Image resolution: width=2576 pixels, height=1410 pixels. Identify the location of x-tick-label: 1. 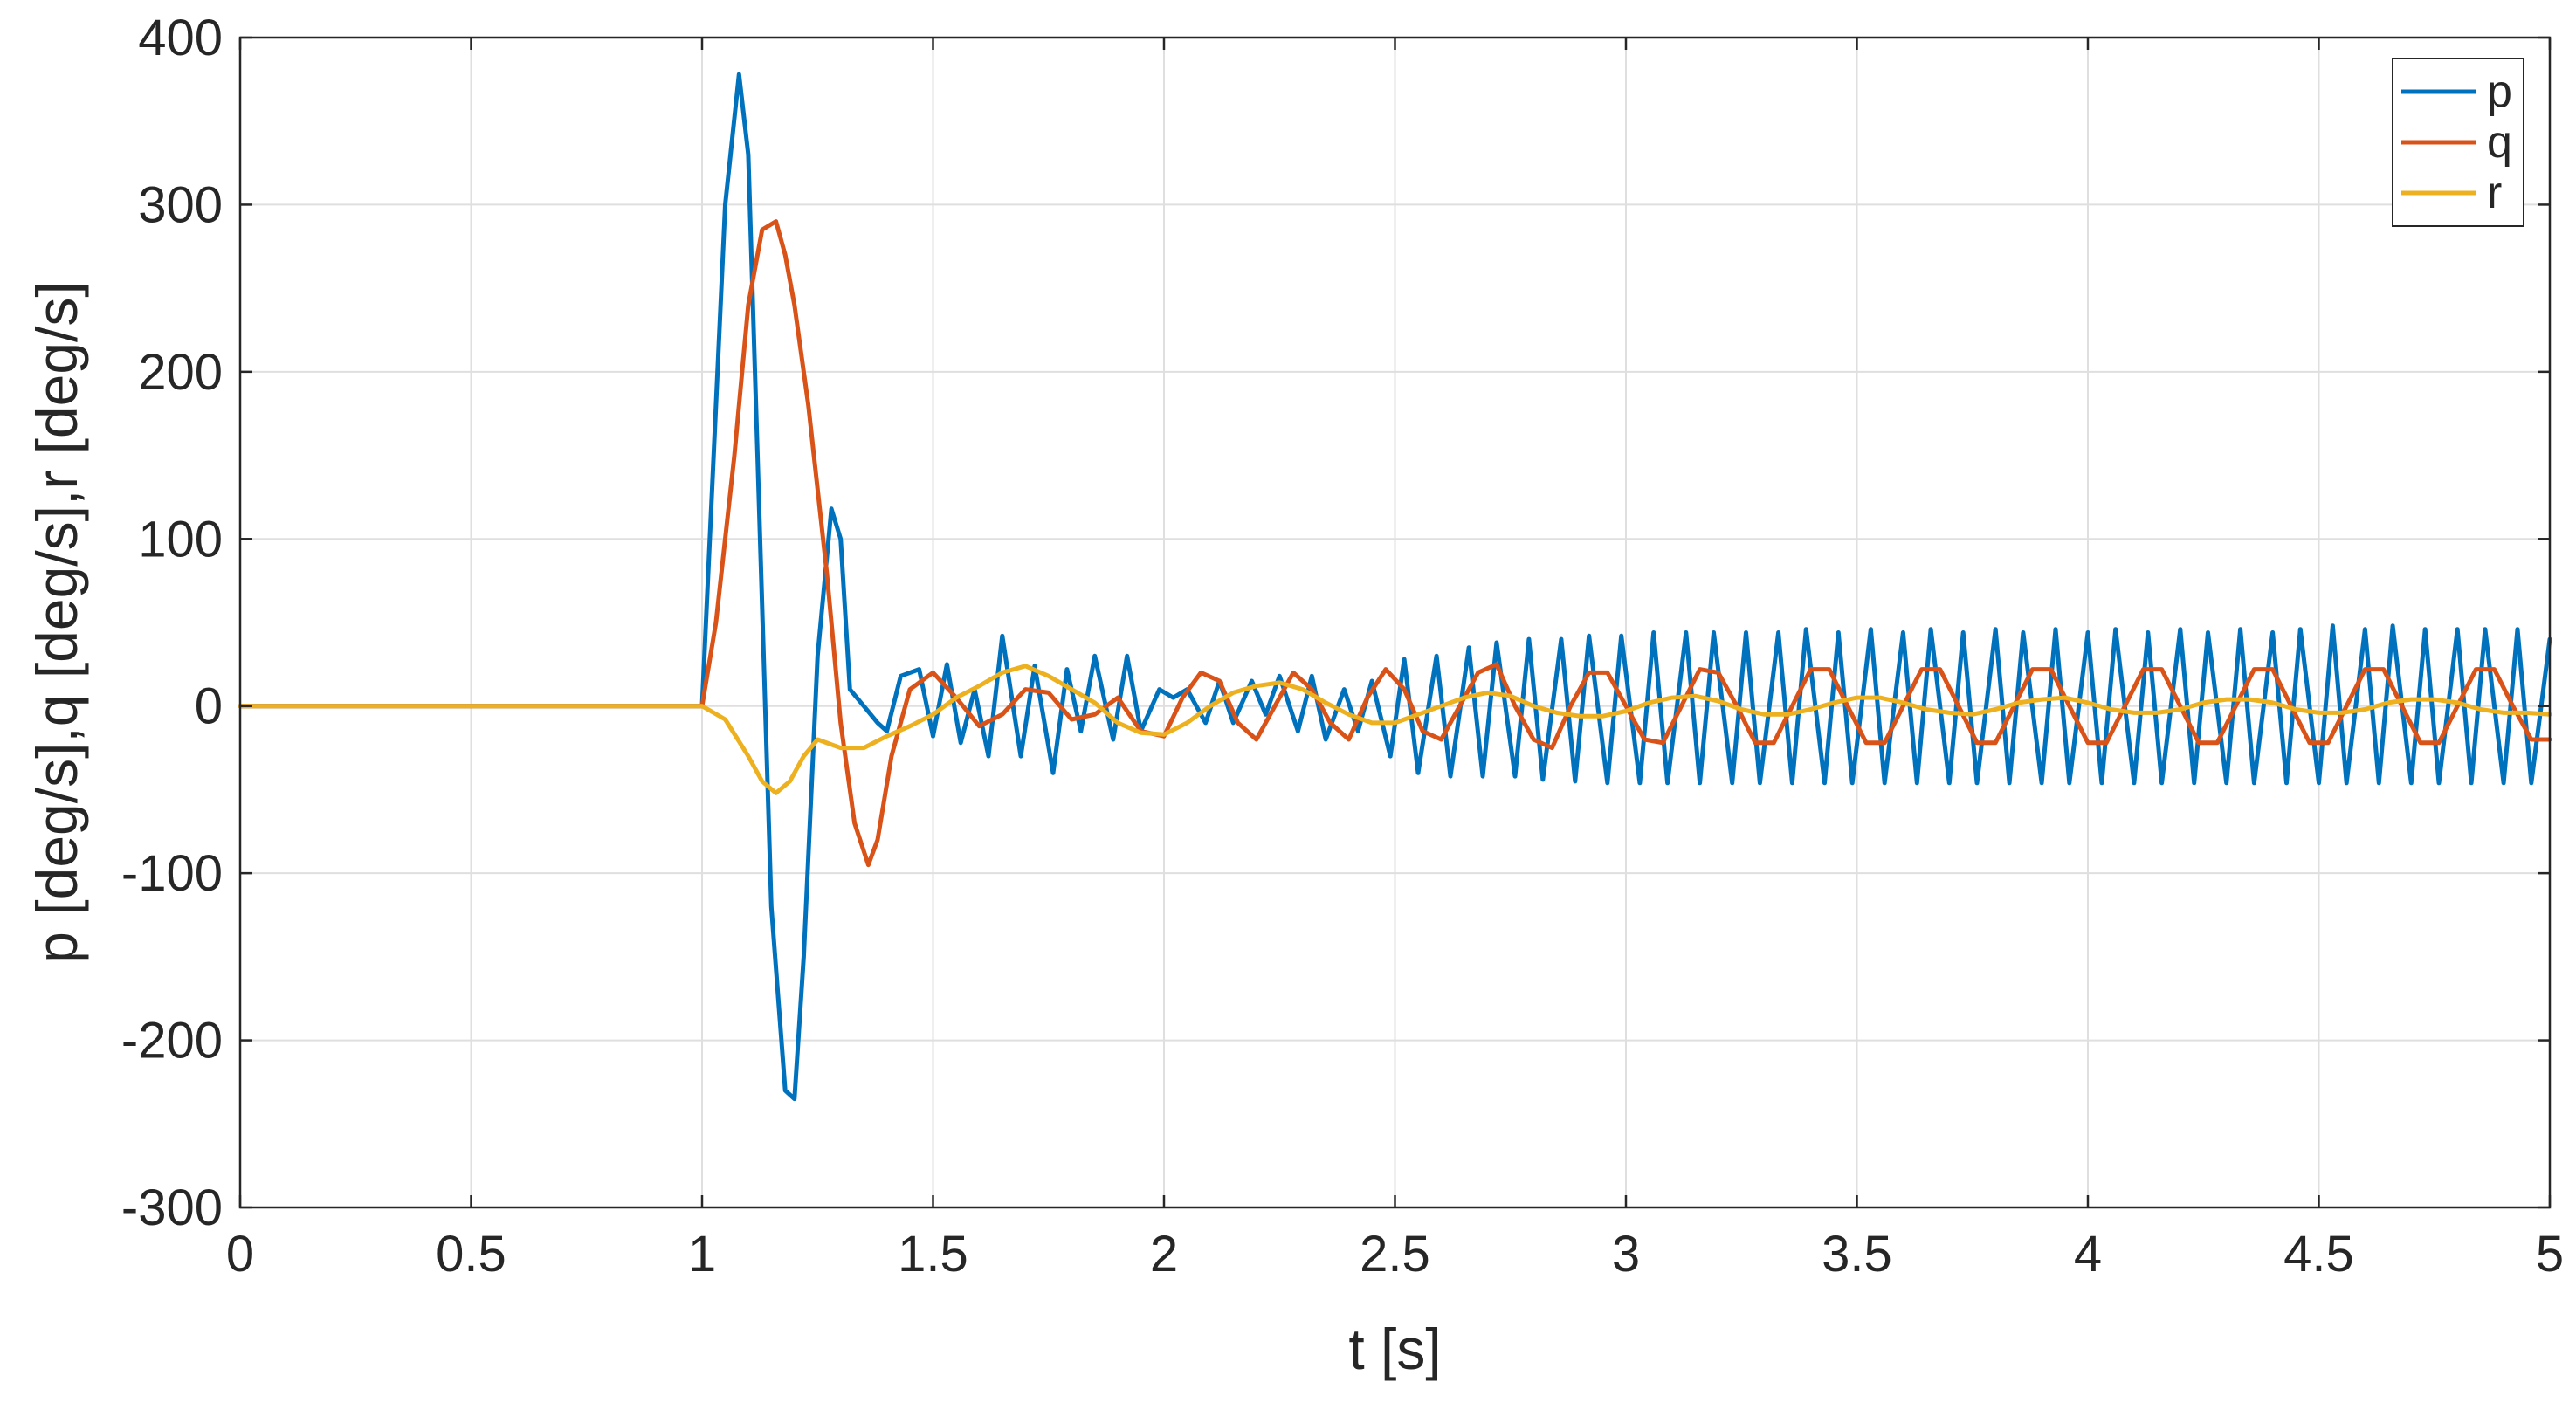
(702, 1254).